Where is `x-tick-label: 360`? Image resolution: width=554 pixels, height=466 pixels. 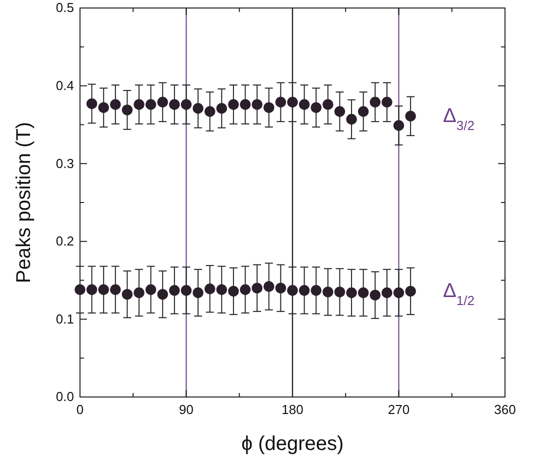 x-tick-label: 360 is located at coordinates (505, 410).